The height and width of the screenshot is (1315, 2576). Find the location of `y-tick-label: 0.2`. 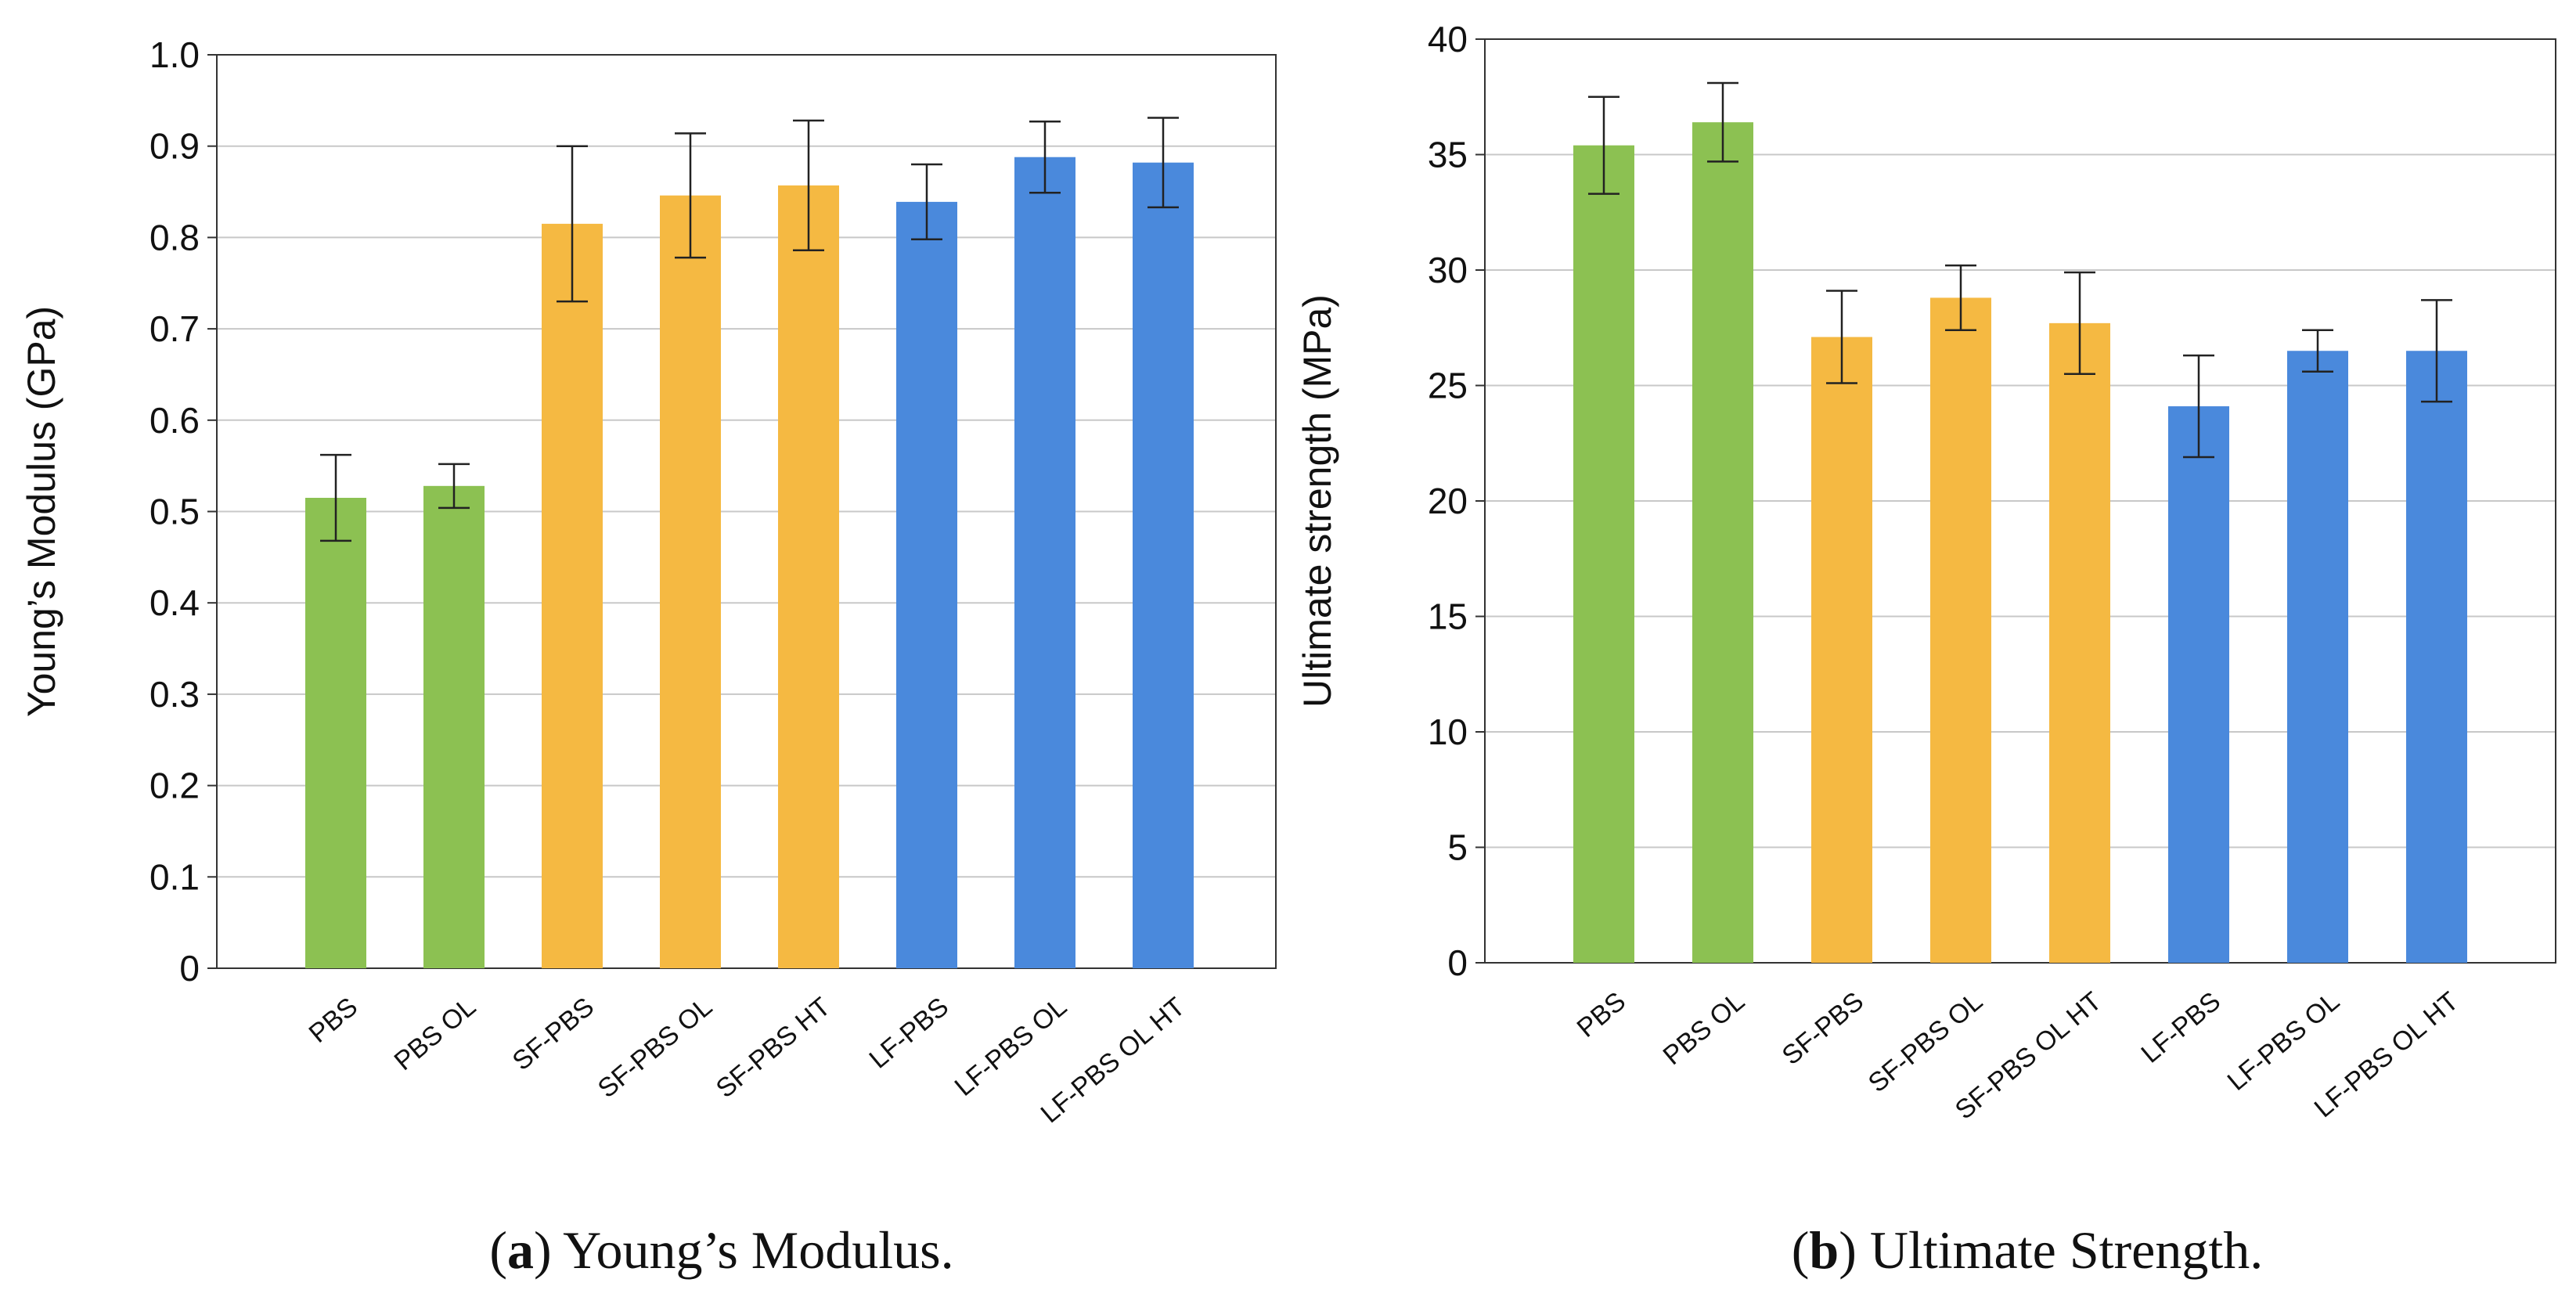

y-tick-label: 0.2 is located at coordinates (175, 786).